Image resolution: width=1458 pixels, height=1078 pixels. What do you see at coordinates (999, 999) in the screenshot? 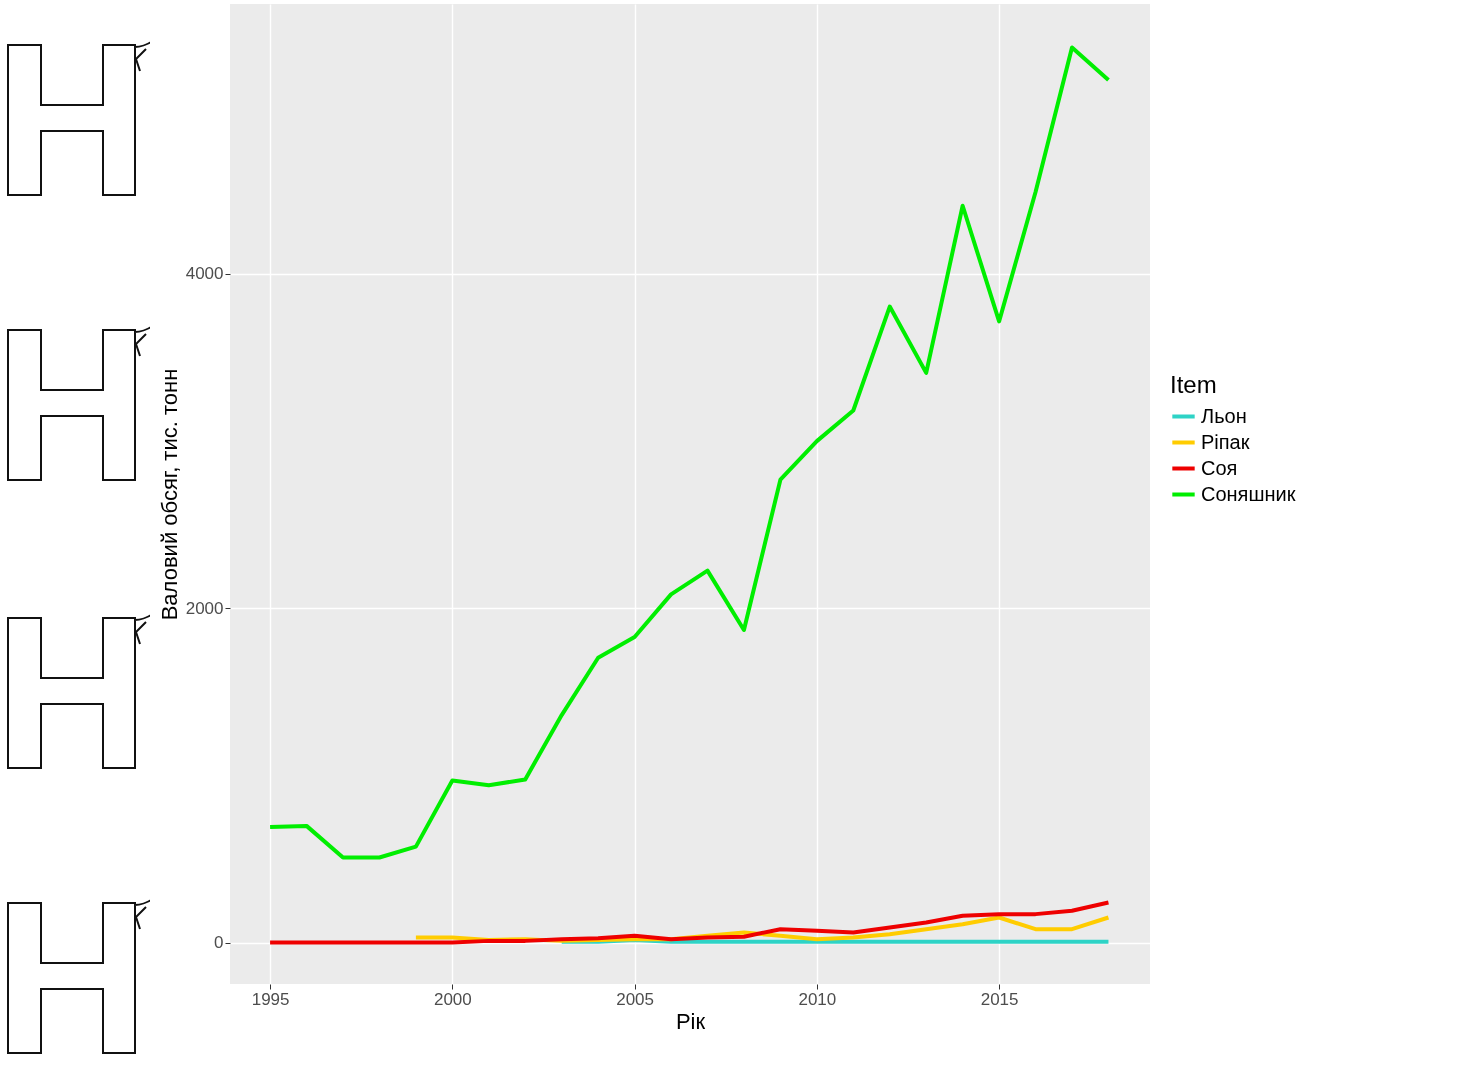
I see `x-tick-label: 2015` at bounding box center [999, 999].